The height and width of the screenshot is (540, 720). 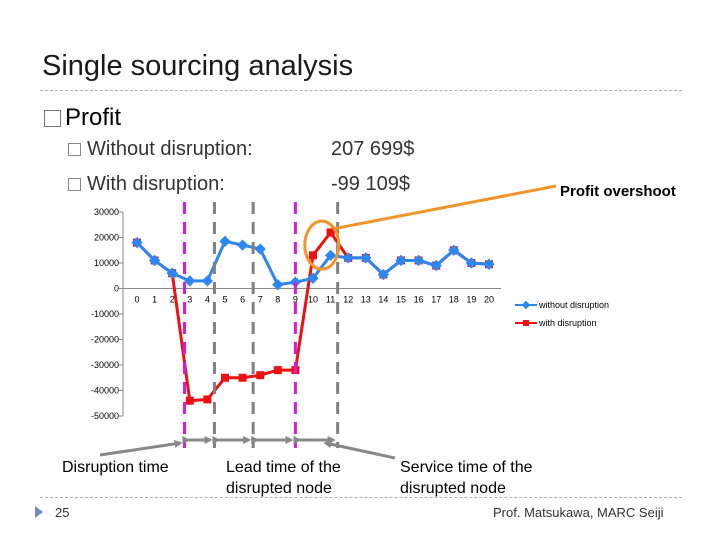 I want to click on pointer-service-time, so click(x=359, y=450).